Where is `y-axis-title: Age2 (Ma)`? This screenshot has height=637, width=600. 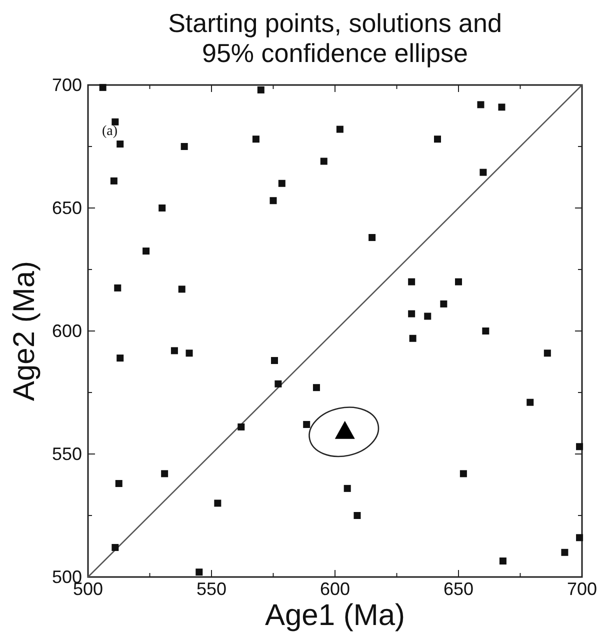
y-axis-title: Age2 (Ma) is located at coordinates (24, 331).